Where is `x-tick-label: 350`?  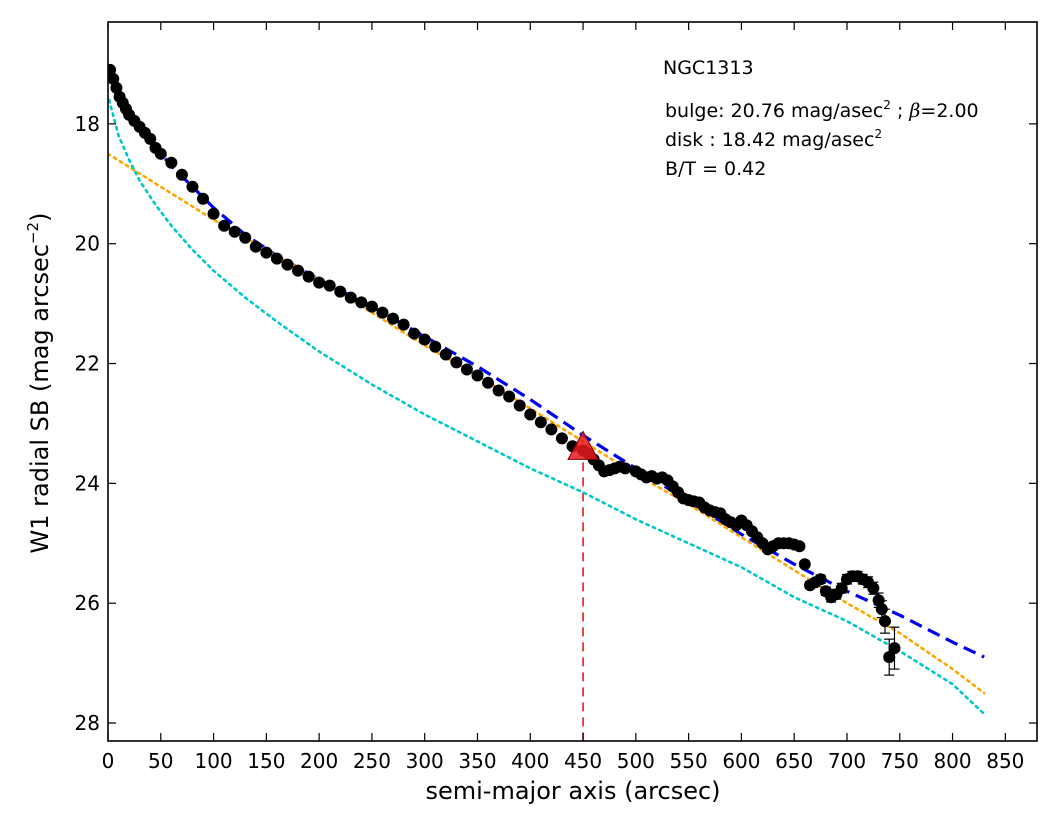 x-tick-label: 350 is located at coordinates (477, 761).